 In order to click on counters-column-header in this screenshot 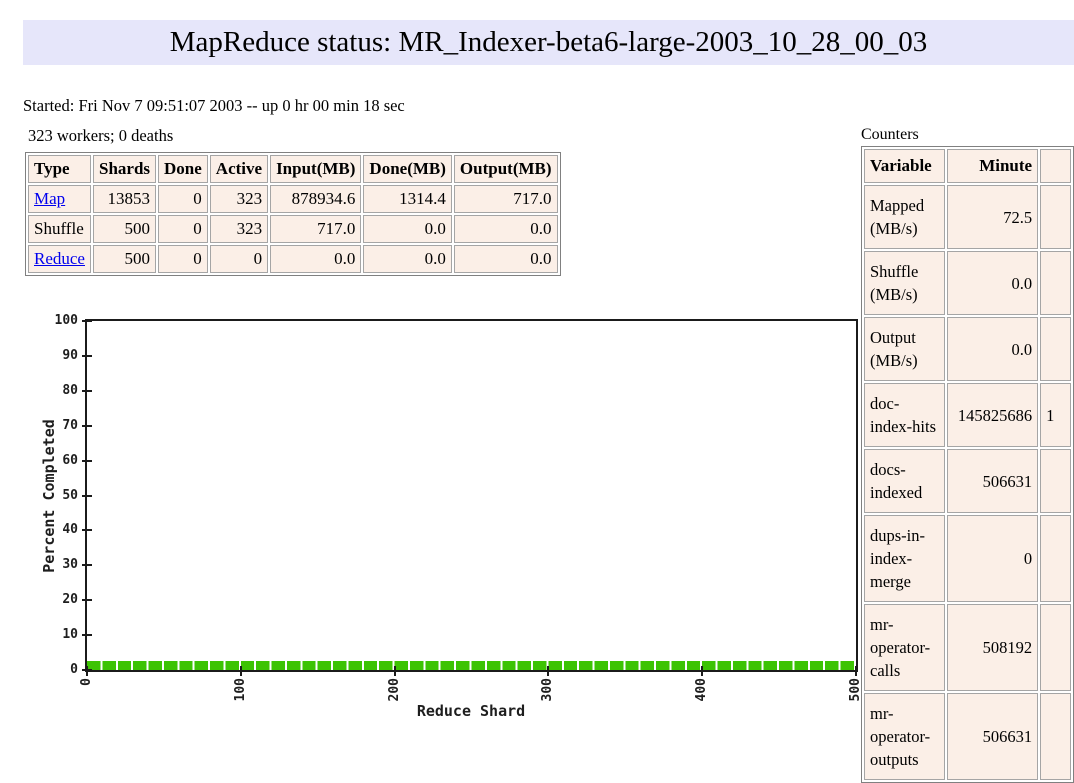, I will do `click(1055, 166)`.